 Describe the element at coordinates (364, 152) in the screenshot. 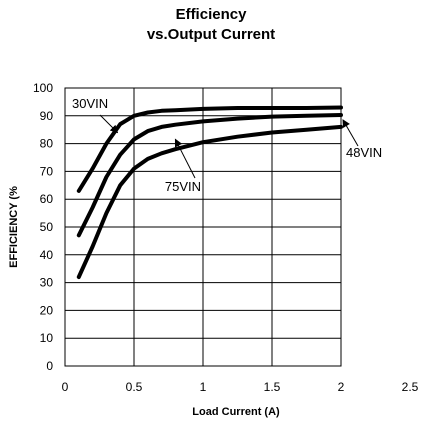

I see `annotation-label-48vin: 48VIN` at that location.